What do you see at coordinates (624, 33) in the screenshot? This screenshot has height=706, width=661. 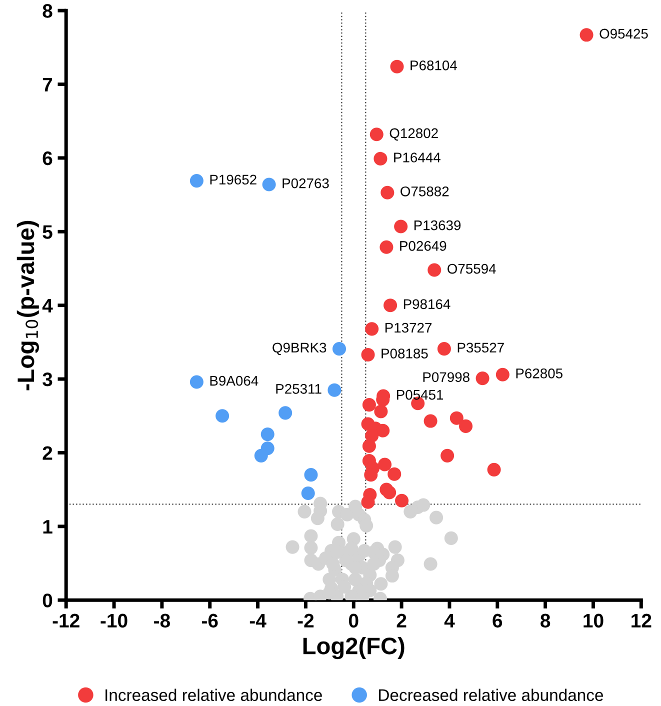 I see `annotation: O95425` at bounding box center [624, 33].